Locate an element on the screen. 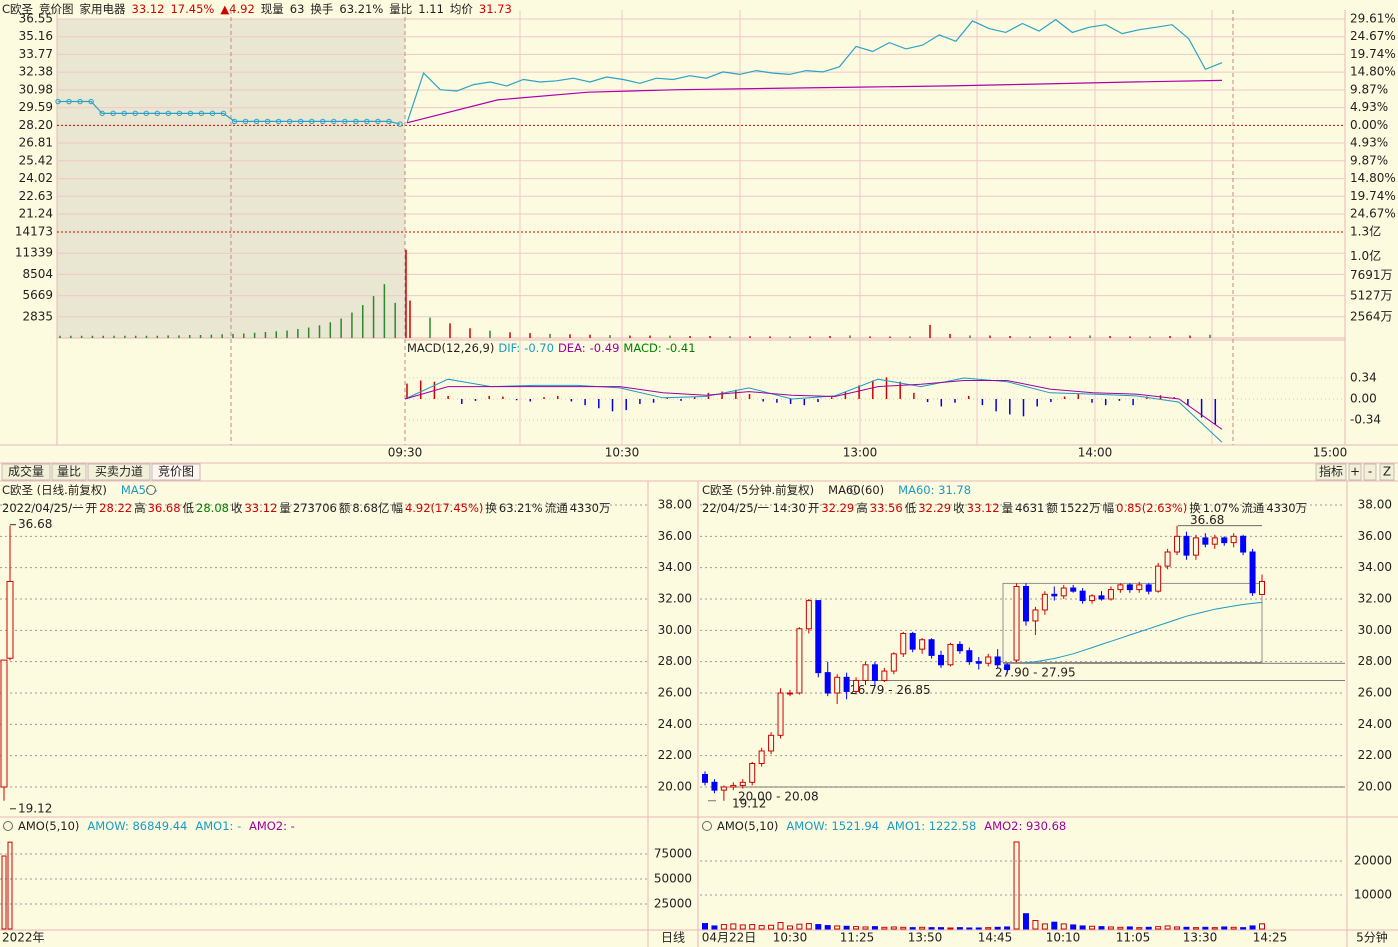 This screenshot has width=1398, height=947. quote-part: 17.45% is located at coordinates (192, 9).